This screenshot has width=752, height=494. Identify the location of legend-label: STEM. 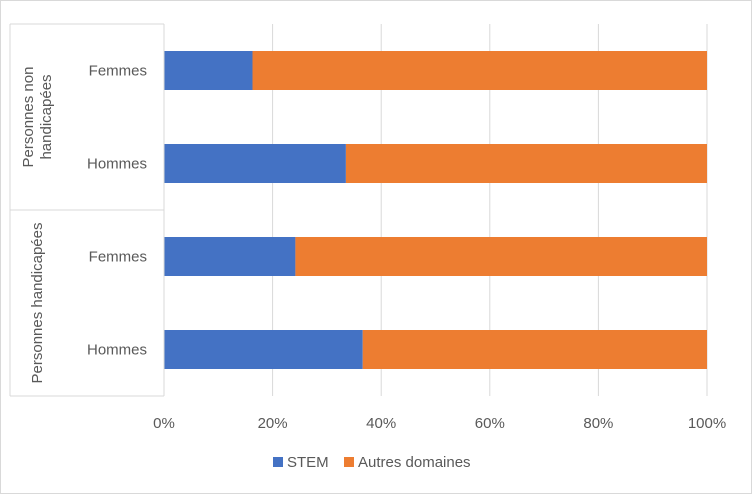
(308, 462).